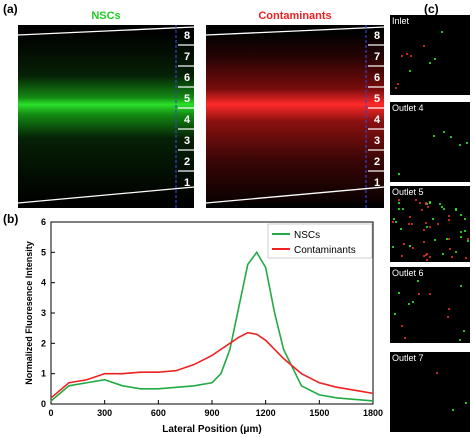 The image size is (474, 437). What do you see at coordinates (212, 365) in the screenshot?
I see `series-line-contaminants` at bounding box center [212, 365].